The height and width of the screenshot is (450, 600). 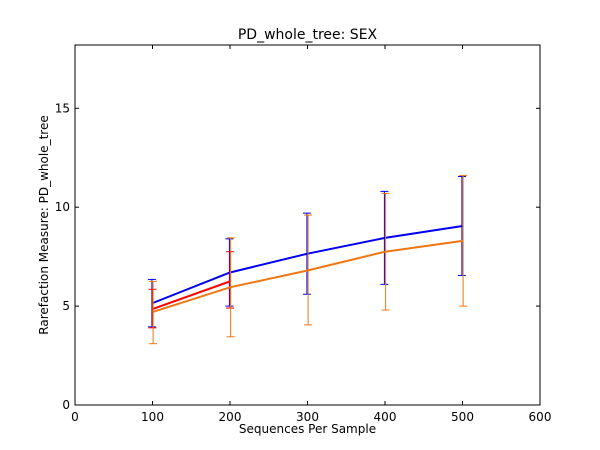 I want to click on chart-title: PD_whole_tree: SEX, so click(x=308, y=35).